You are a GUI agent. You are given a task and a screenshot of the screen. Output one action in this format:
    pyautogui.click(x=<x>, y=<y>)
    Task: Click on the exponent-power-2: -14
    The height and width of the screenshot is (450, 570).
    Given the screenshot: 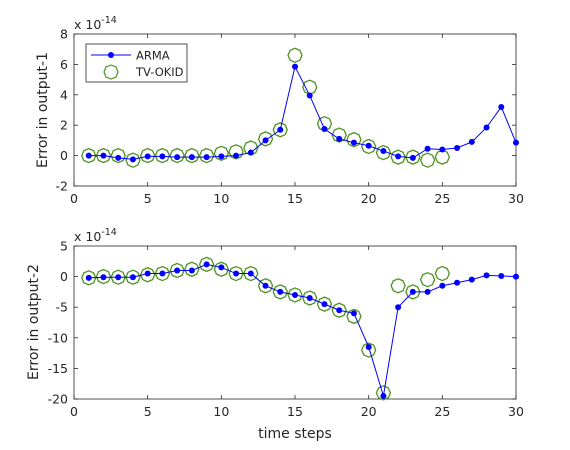 What is the action you would take?
    pyautogui.click(x=109, y=232)
    